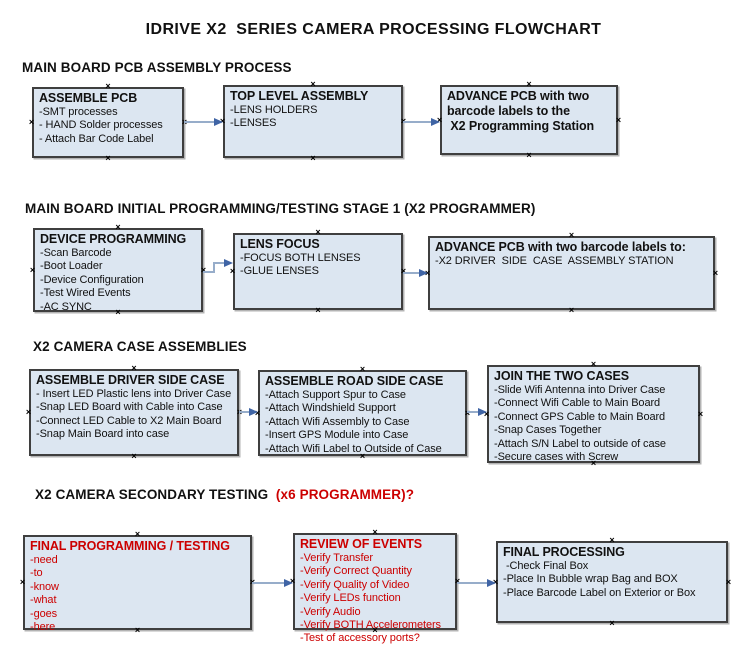  I want to click on box-item: -know, so click(44, 586).